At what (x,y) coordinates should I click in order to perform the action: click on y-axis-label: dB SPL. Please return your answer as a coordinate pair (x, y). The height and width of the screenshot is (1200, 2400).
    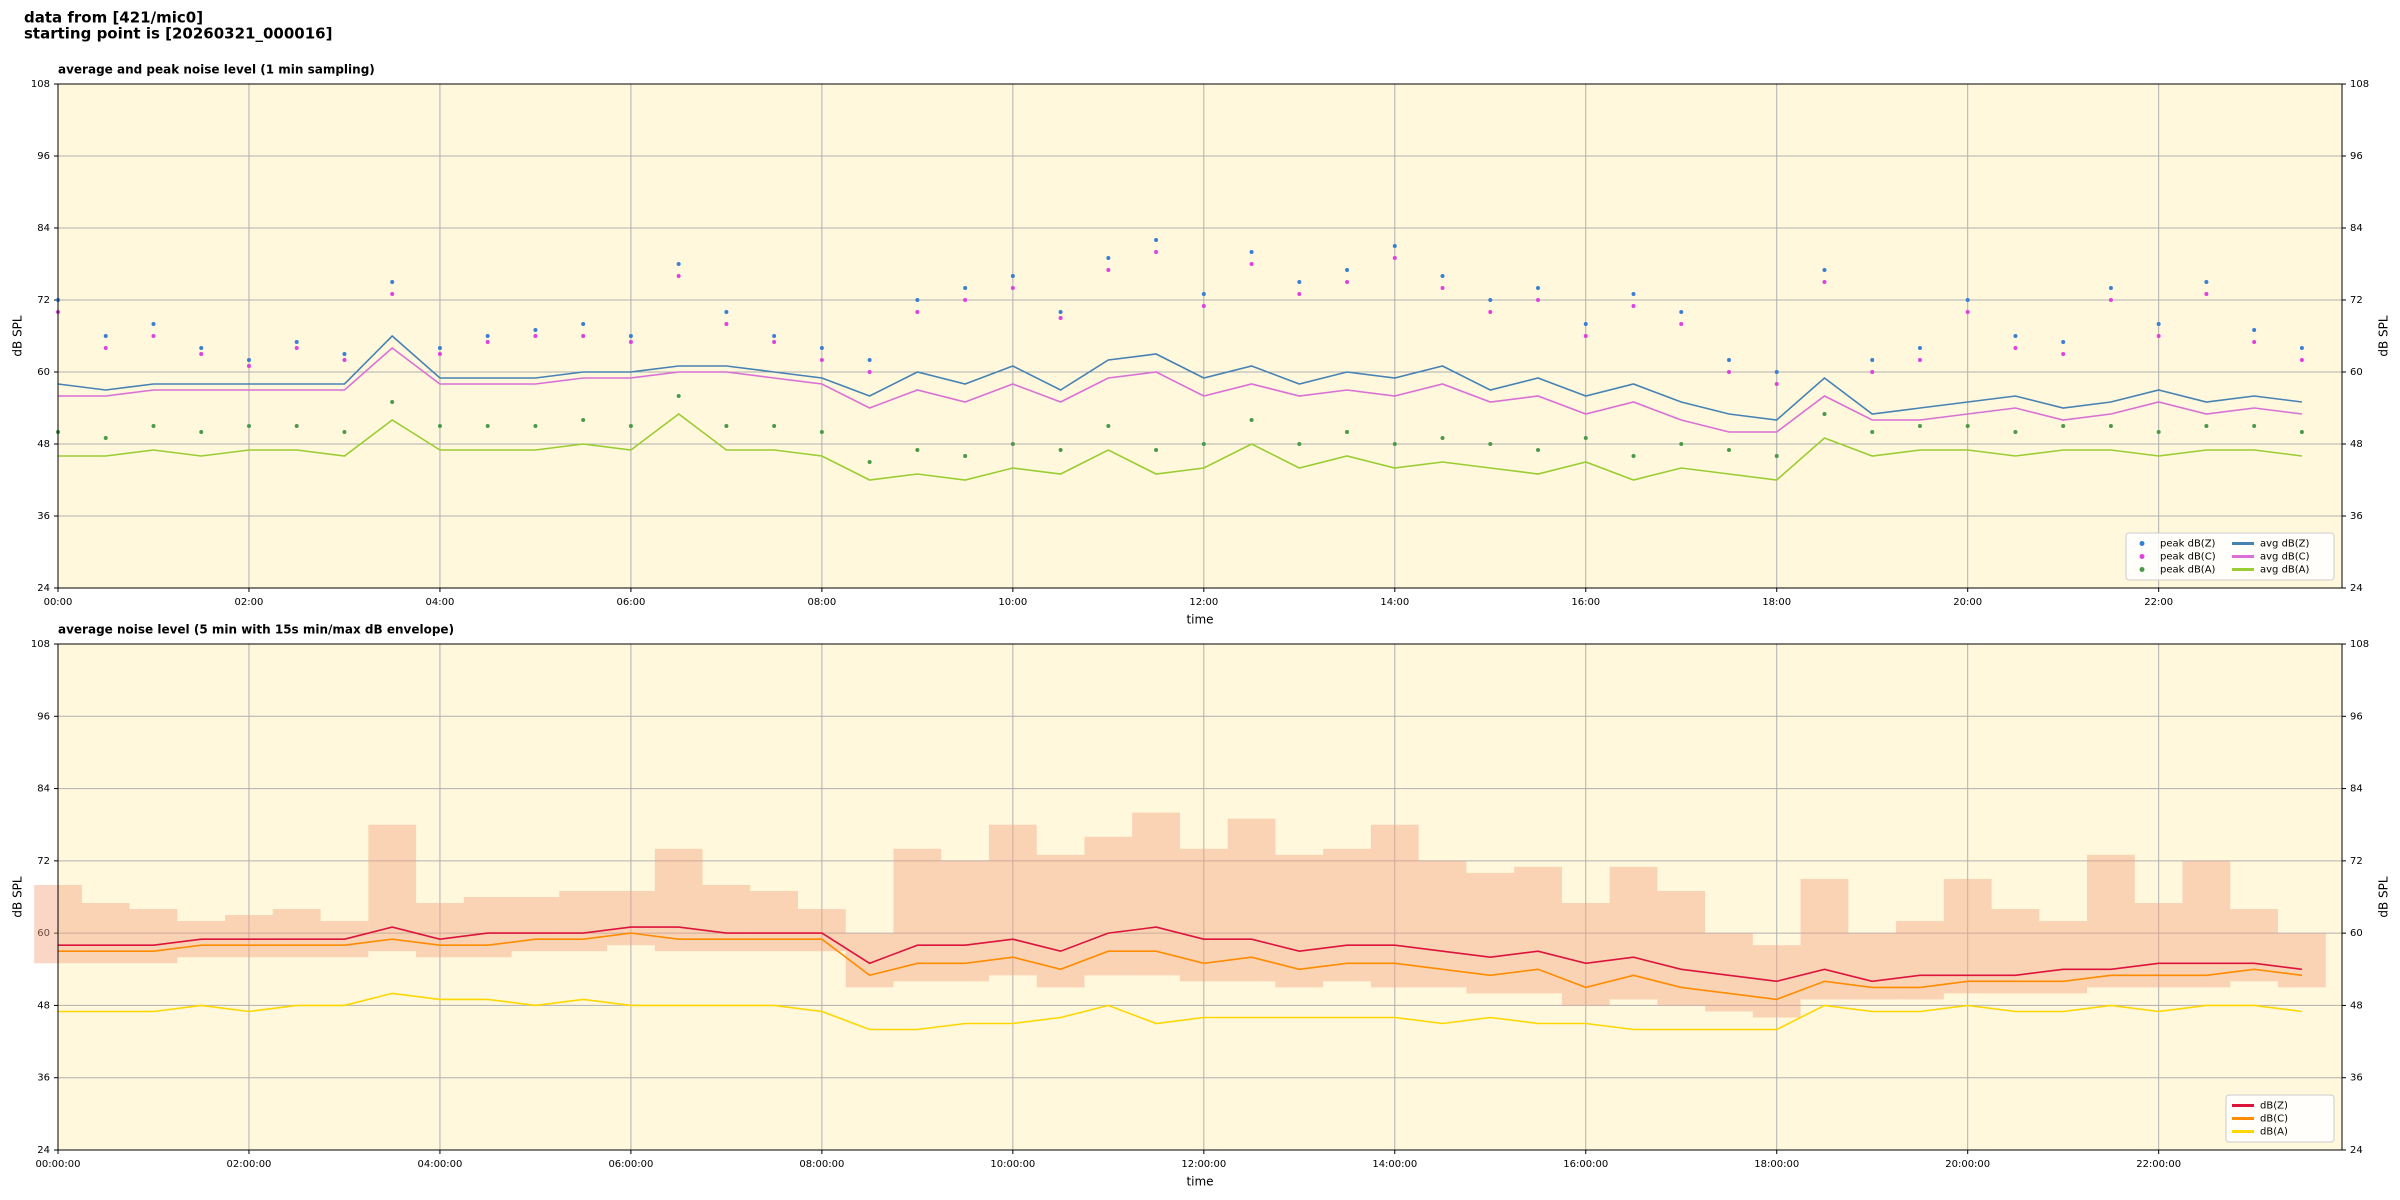
    Looking at the image, I should click on (2384, 336).